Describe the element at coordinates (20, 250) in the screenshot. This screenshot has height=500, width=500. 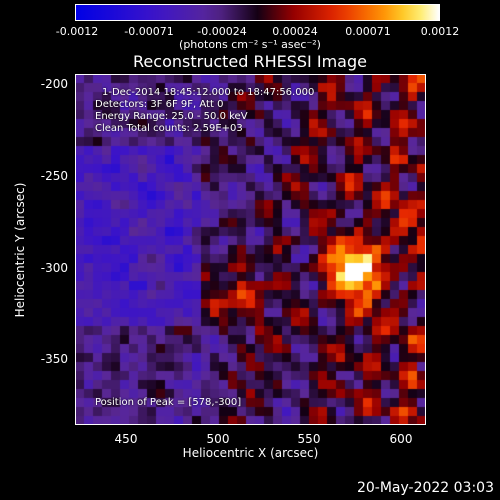
I see `y-axis-label: Heliocentric Y (arcsec)` at that location.